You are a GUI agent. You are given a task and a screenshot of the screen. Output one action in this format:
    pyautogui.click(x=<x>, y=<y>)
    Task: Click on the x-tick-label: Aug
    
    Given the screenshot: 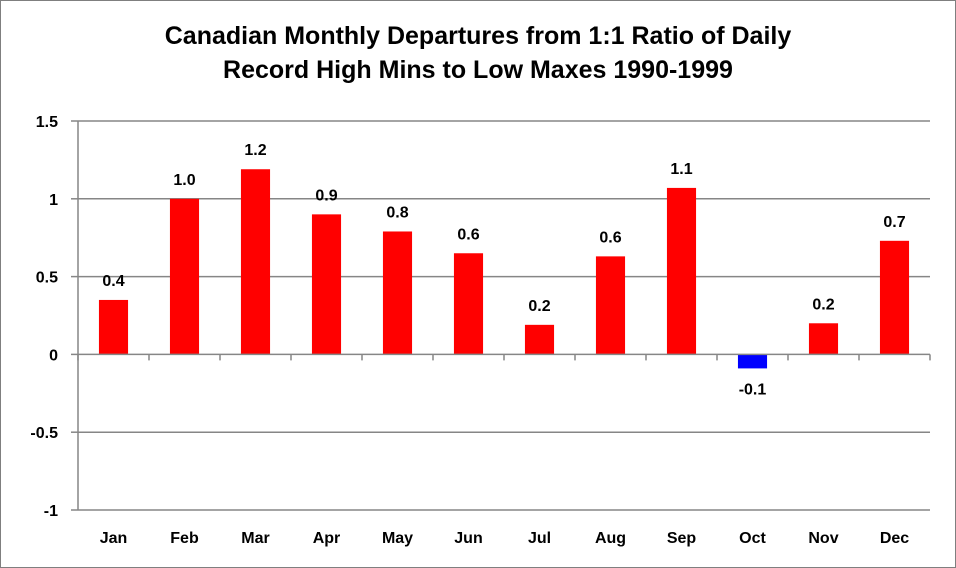 What is the action you would take?
    pyautogui.click(x=610, y=538)
    